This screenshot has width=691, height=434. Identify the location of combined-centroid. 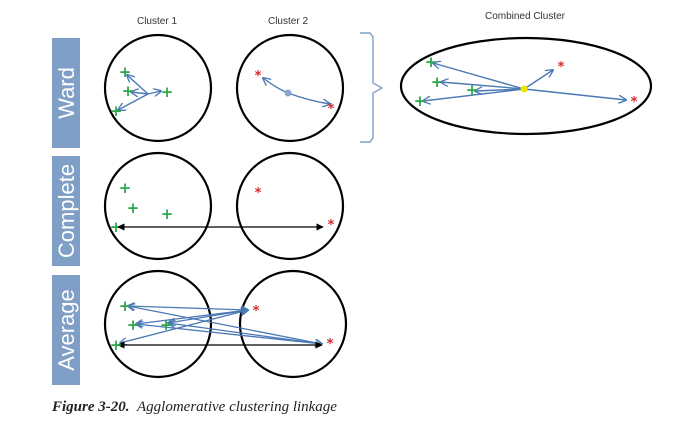
(524, 89).